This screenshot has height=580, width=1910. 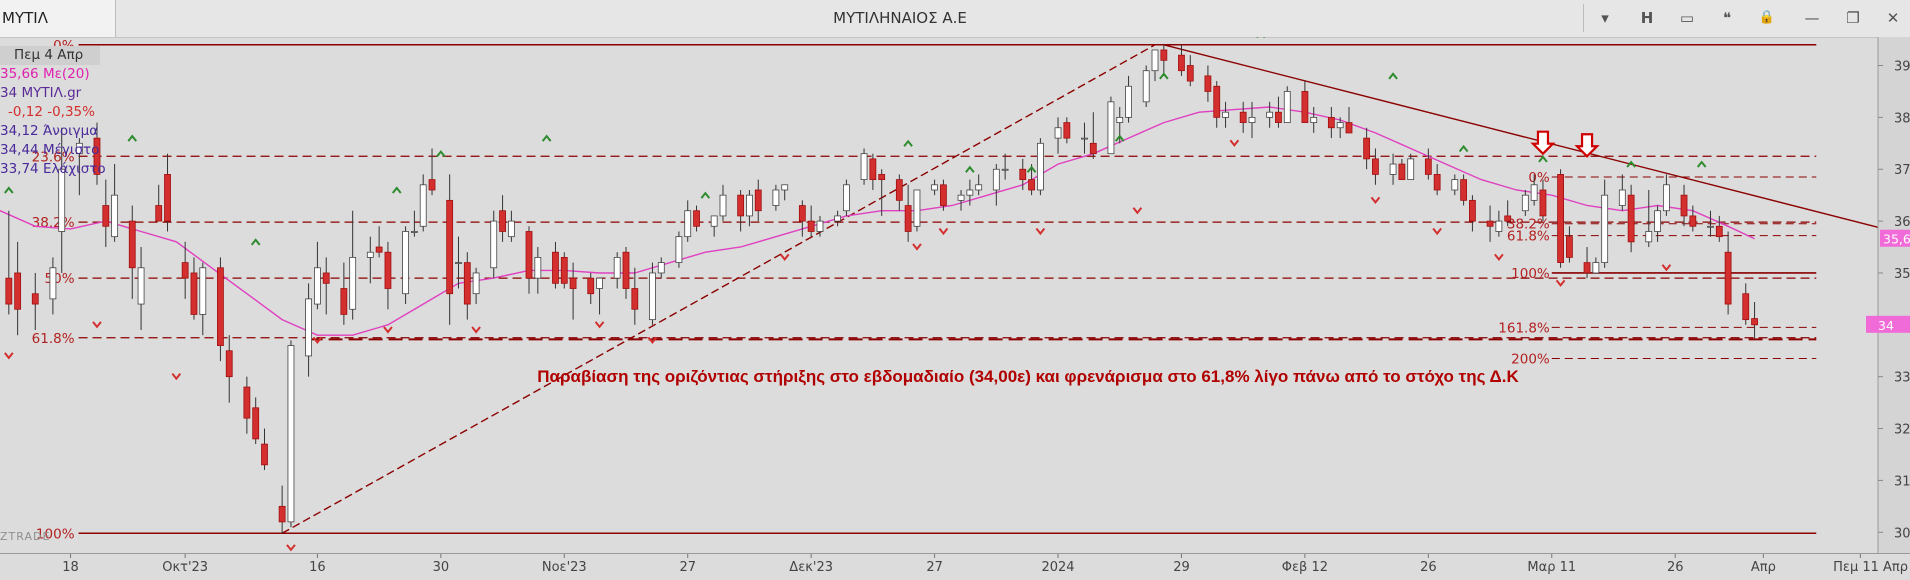 What do you see at coordinates (1521, 136) in the screenshot?
I see `trendline` at bounding box center [1521, 136].